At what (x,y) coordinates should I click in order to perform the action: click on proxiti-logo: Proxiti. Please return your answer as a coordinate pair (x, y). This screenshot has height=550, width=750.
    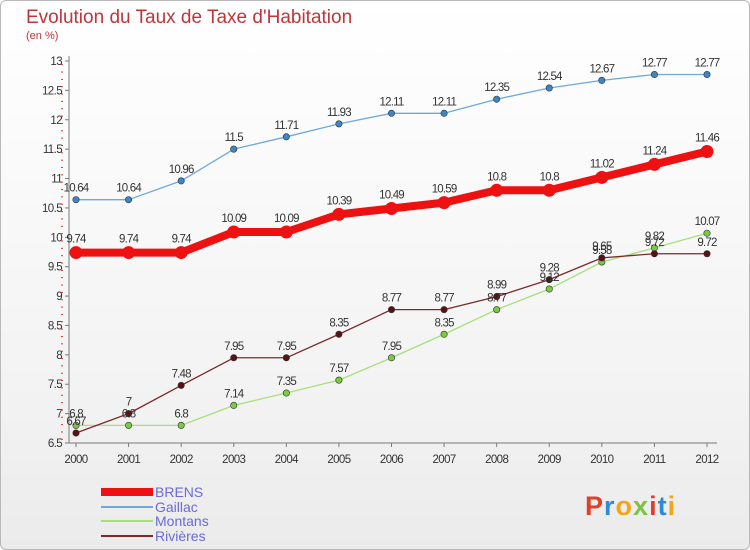
    Looking at the image, I should click on (630, 506).